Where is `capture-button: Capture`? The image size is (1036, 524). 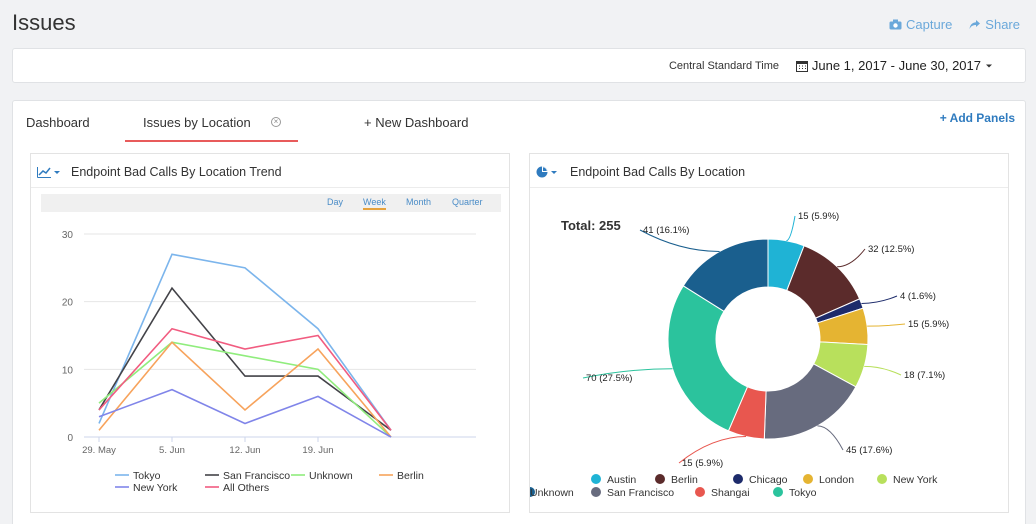
capture-button: Capture is located at coordinates (920, 24).